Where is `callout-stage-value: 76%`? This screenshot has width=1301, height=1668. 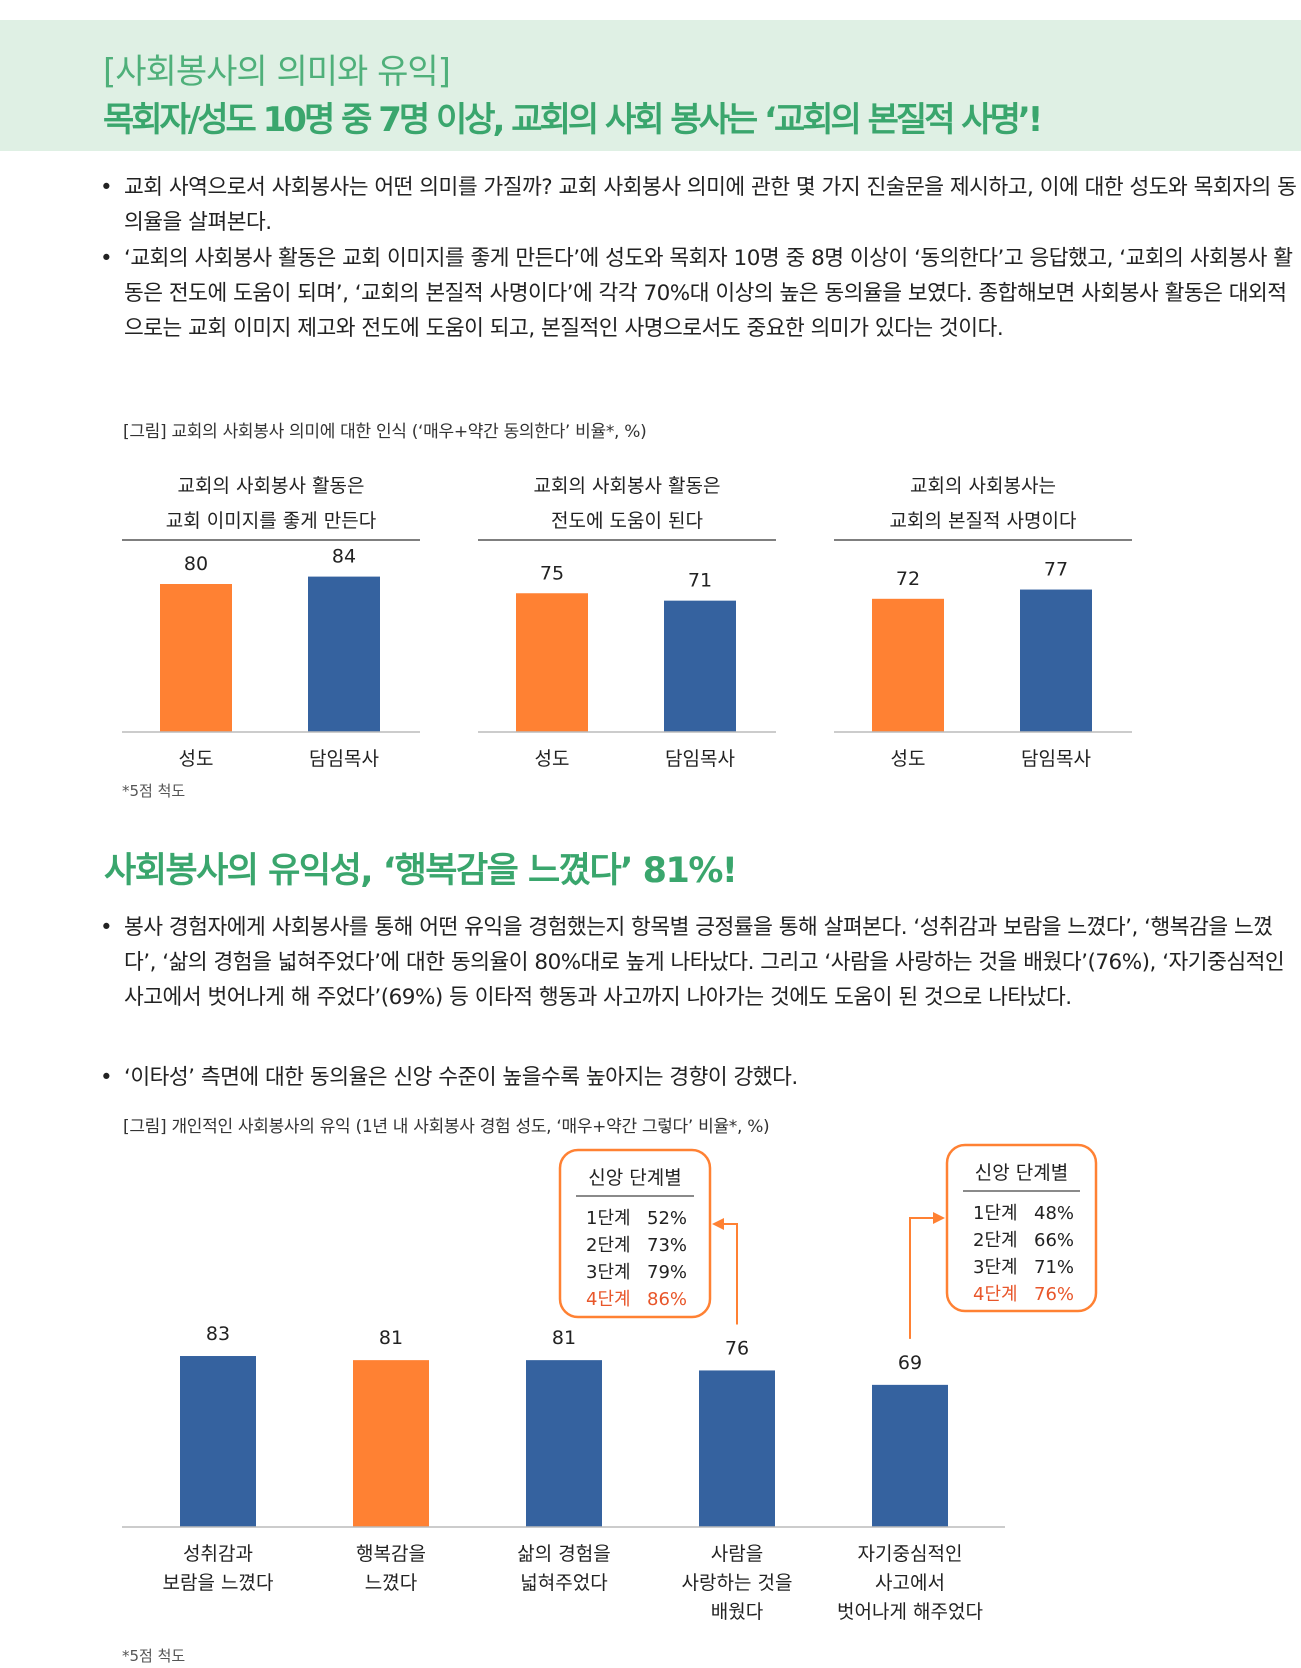
callout-stage-value: 76% is located at coordinates (1054, 1294).